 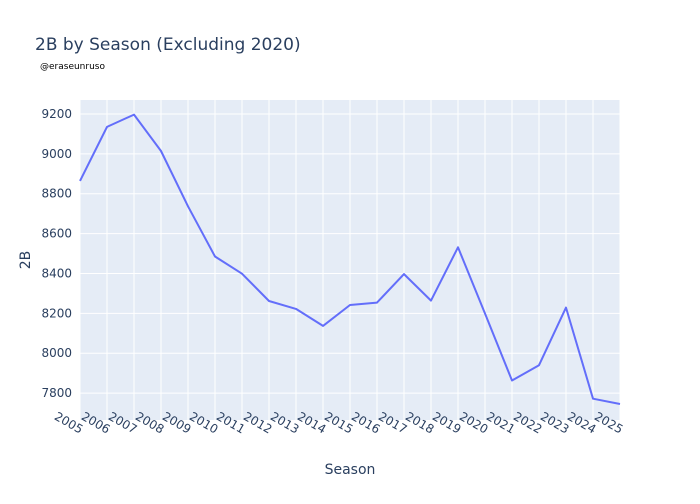 I want to click on chart-title: 2B by Season (Excluding 2020), so click(x=168, y=45).